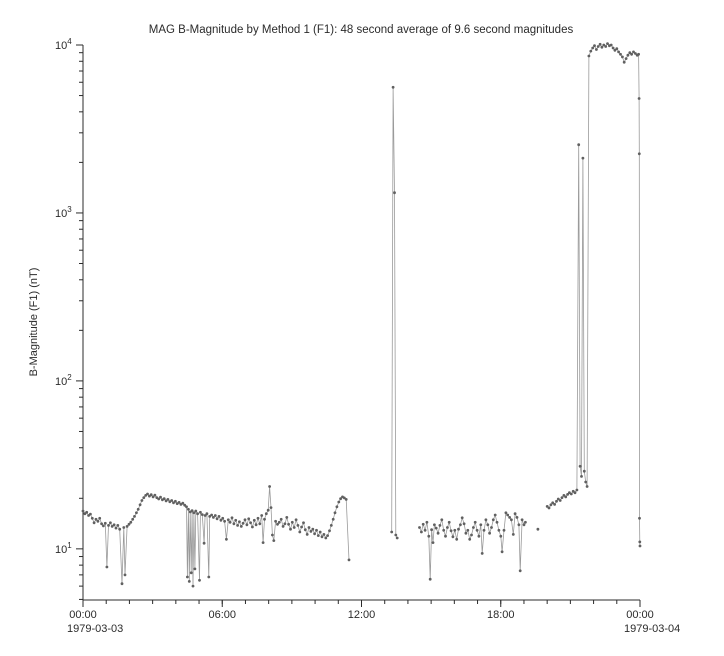 The image size is (724, 656). What do you see at coordinates (501, 615) in the screenshot?
I see `x-tick-label: 18:00` at bounding box center [501, 615].